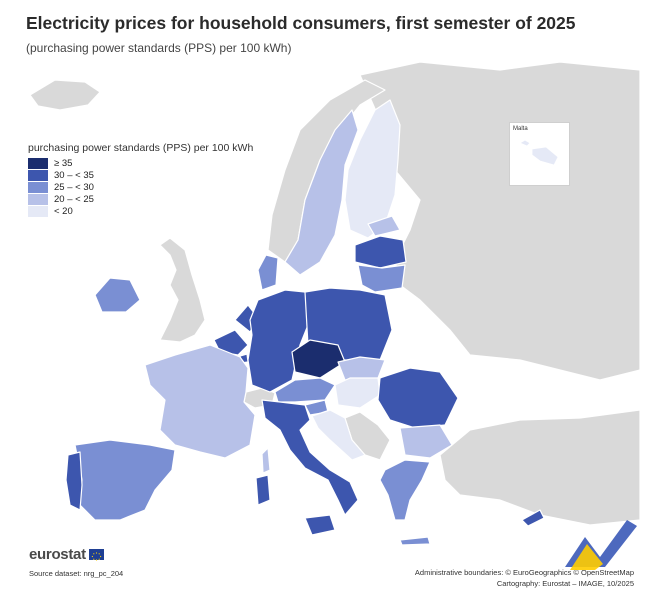  What do you see at coordinates (74, 187) in the screenshot?
I see `legend-label: 25 – < 30` at bounding box center [74, 187].